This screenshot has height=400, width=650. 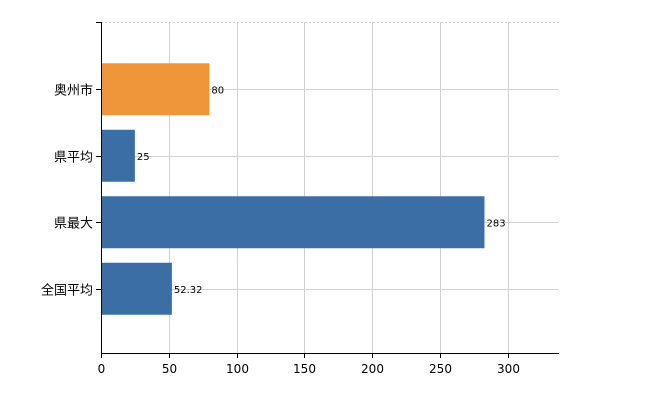 I want to click on x-tick-label: 100, so click(x=237, y=369).